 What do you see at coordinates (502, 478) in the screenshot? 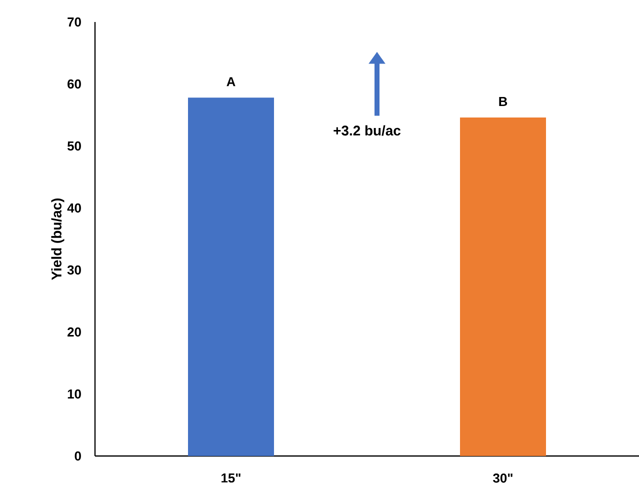
I see `x-tick-label: 30"` at bounding box center [502, 478].